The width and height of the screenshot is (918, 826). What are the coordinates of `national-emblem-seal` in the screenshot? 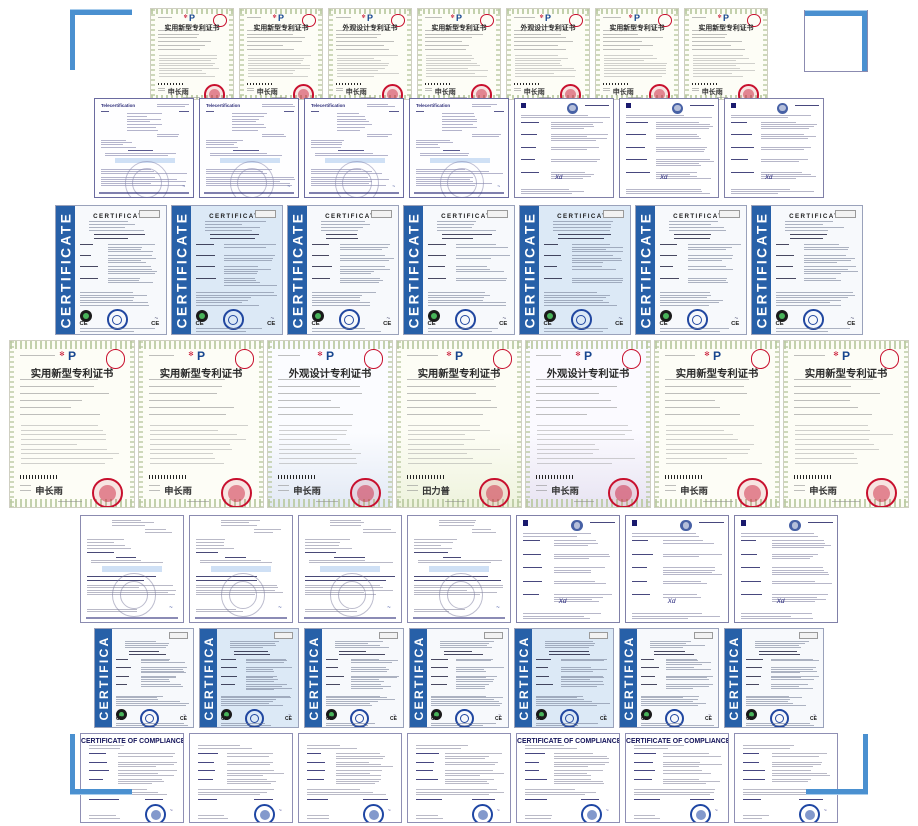 It's located at (623, 492).